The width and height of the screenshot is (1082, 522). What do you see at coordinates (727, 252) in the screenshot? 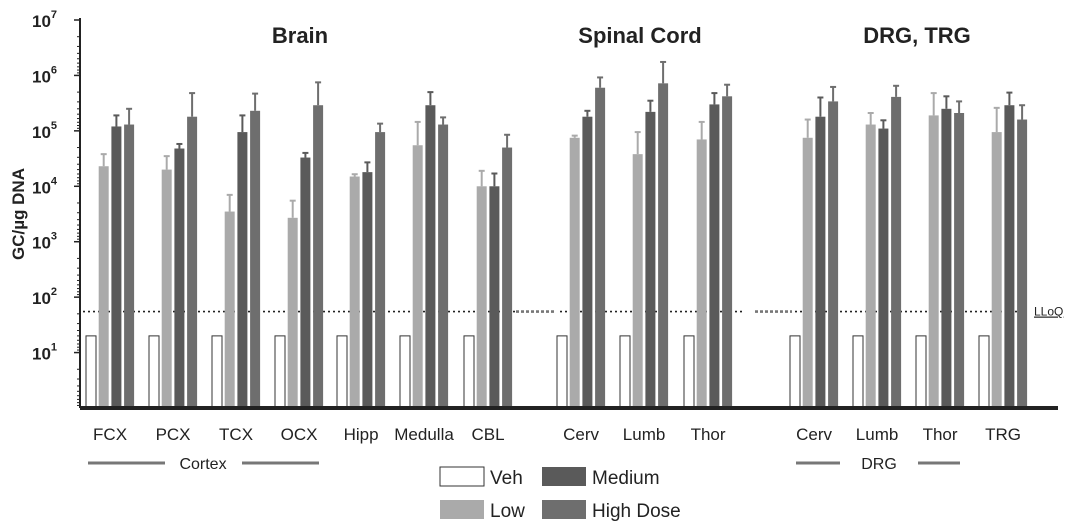
I see `bar-spinalcord-thor-high-dose` at bounding box center [727, 252].